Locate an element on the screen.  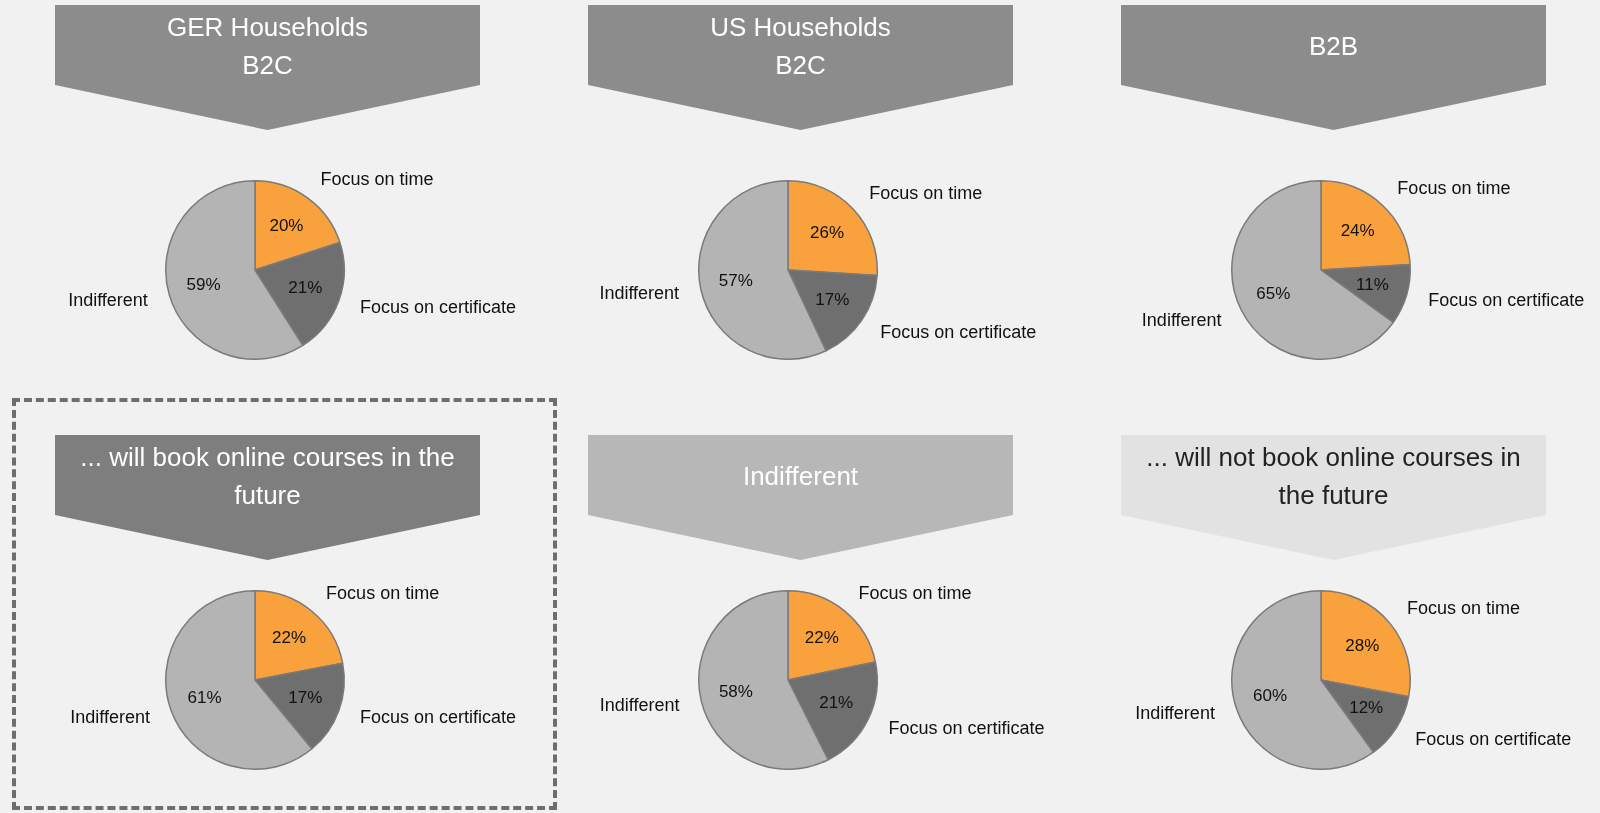
chart-title: ... will book online courses in the future is located at coordinates (267, 476).